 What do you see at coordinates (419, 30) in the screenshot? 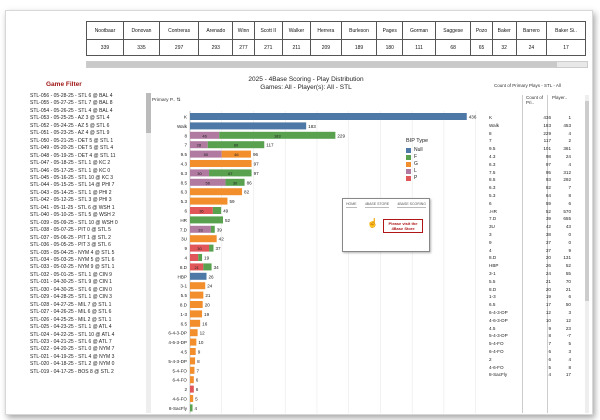
I see `player-name-cell: Gorman` at bounding box center [419, 30].